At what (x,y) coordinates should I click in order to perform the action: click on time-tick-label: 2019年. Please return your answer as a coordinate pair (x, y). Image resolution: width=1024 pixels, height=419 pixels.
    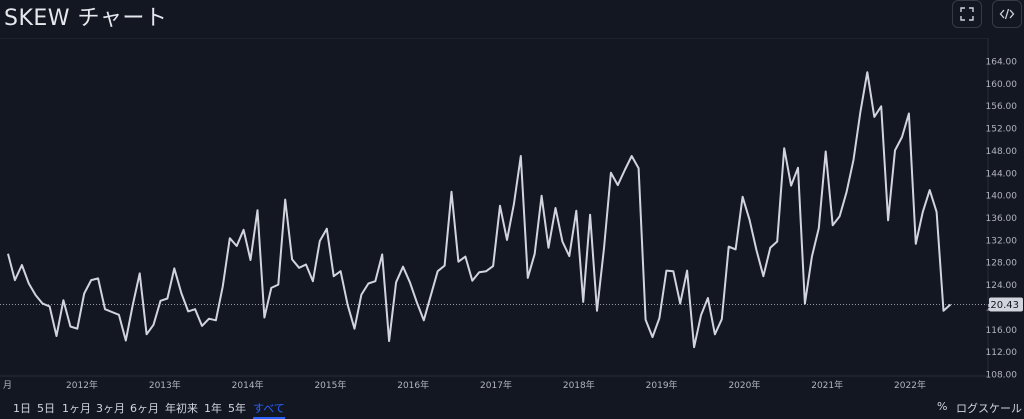
    Looking at the image, I should click on (662, 385).